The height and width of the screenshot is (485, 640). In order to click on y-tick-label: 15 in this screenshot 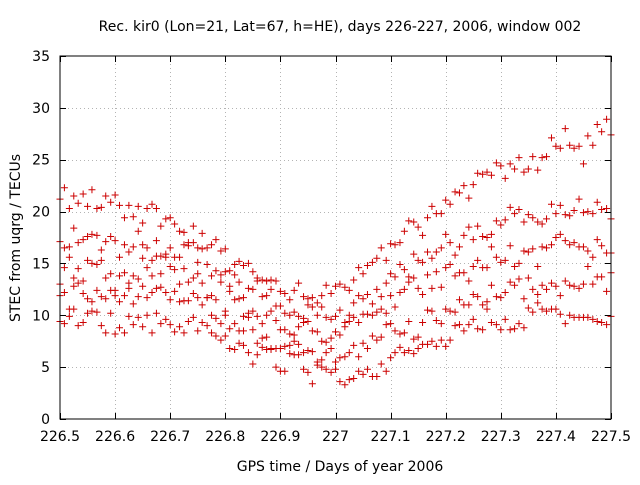, I will do `click(41, 264)`.